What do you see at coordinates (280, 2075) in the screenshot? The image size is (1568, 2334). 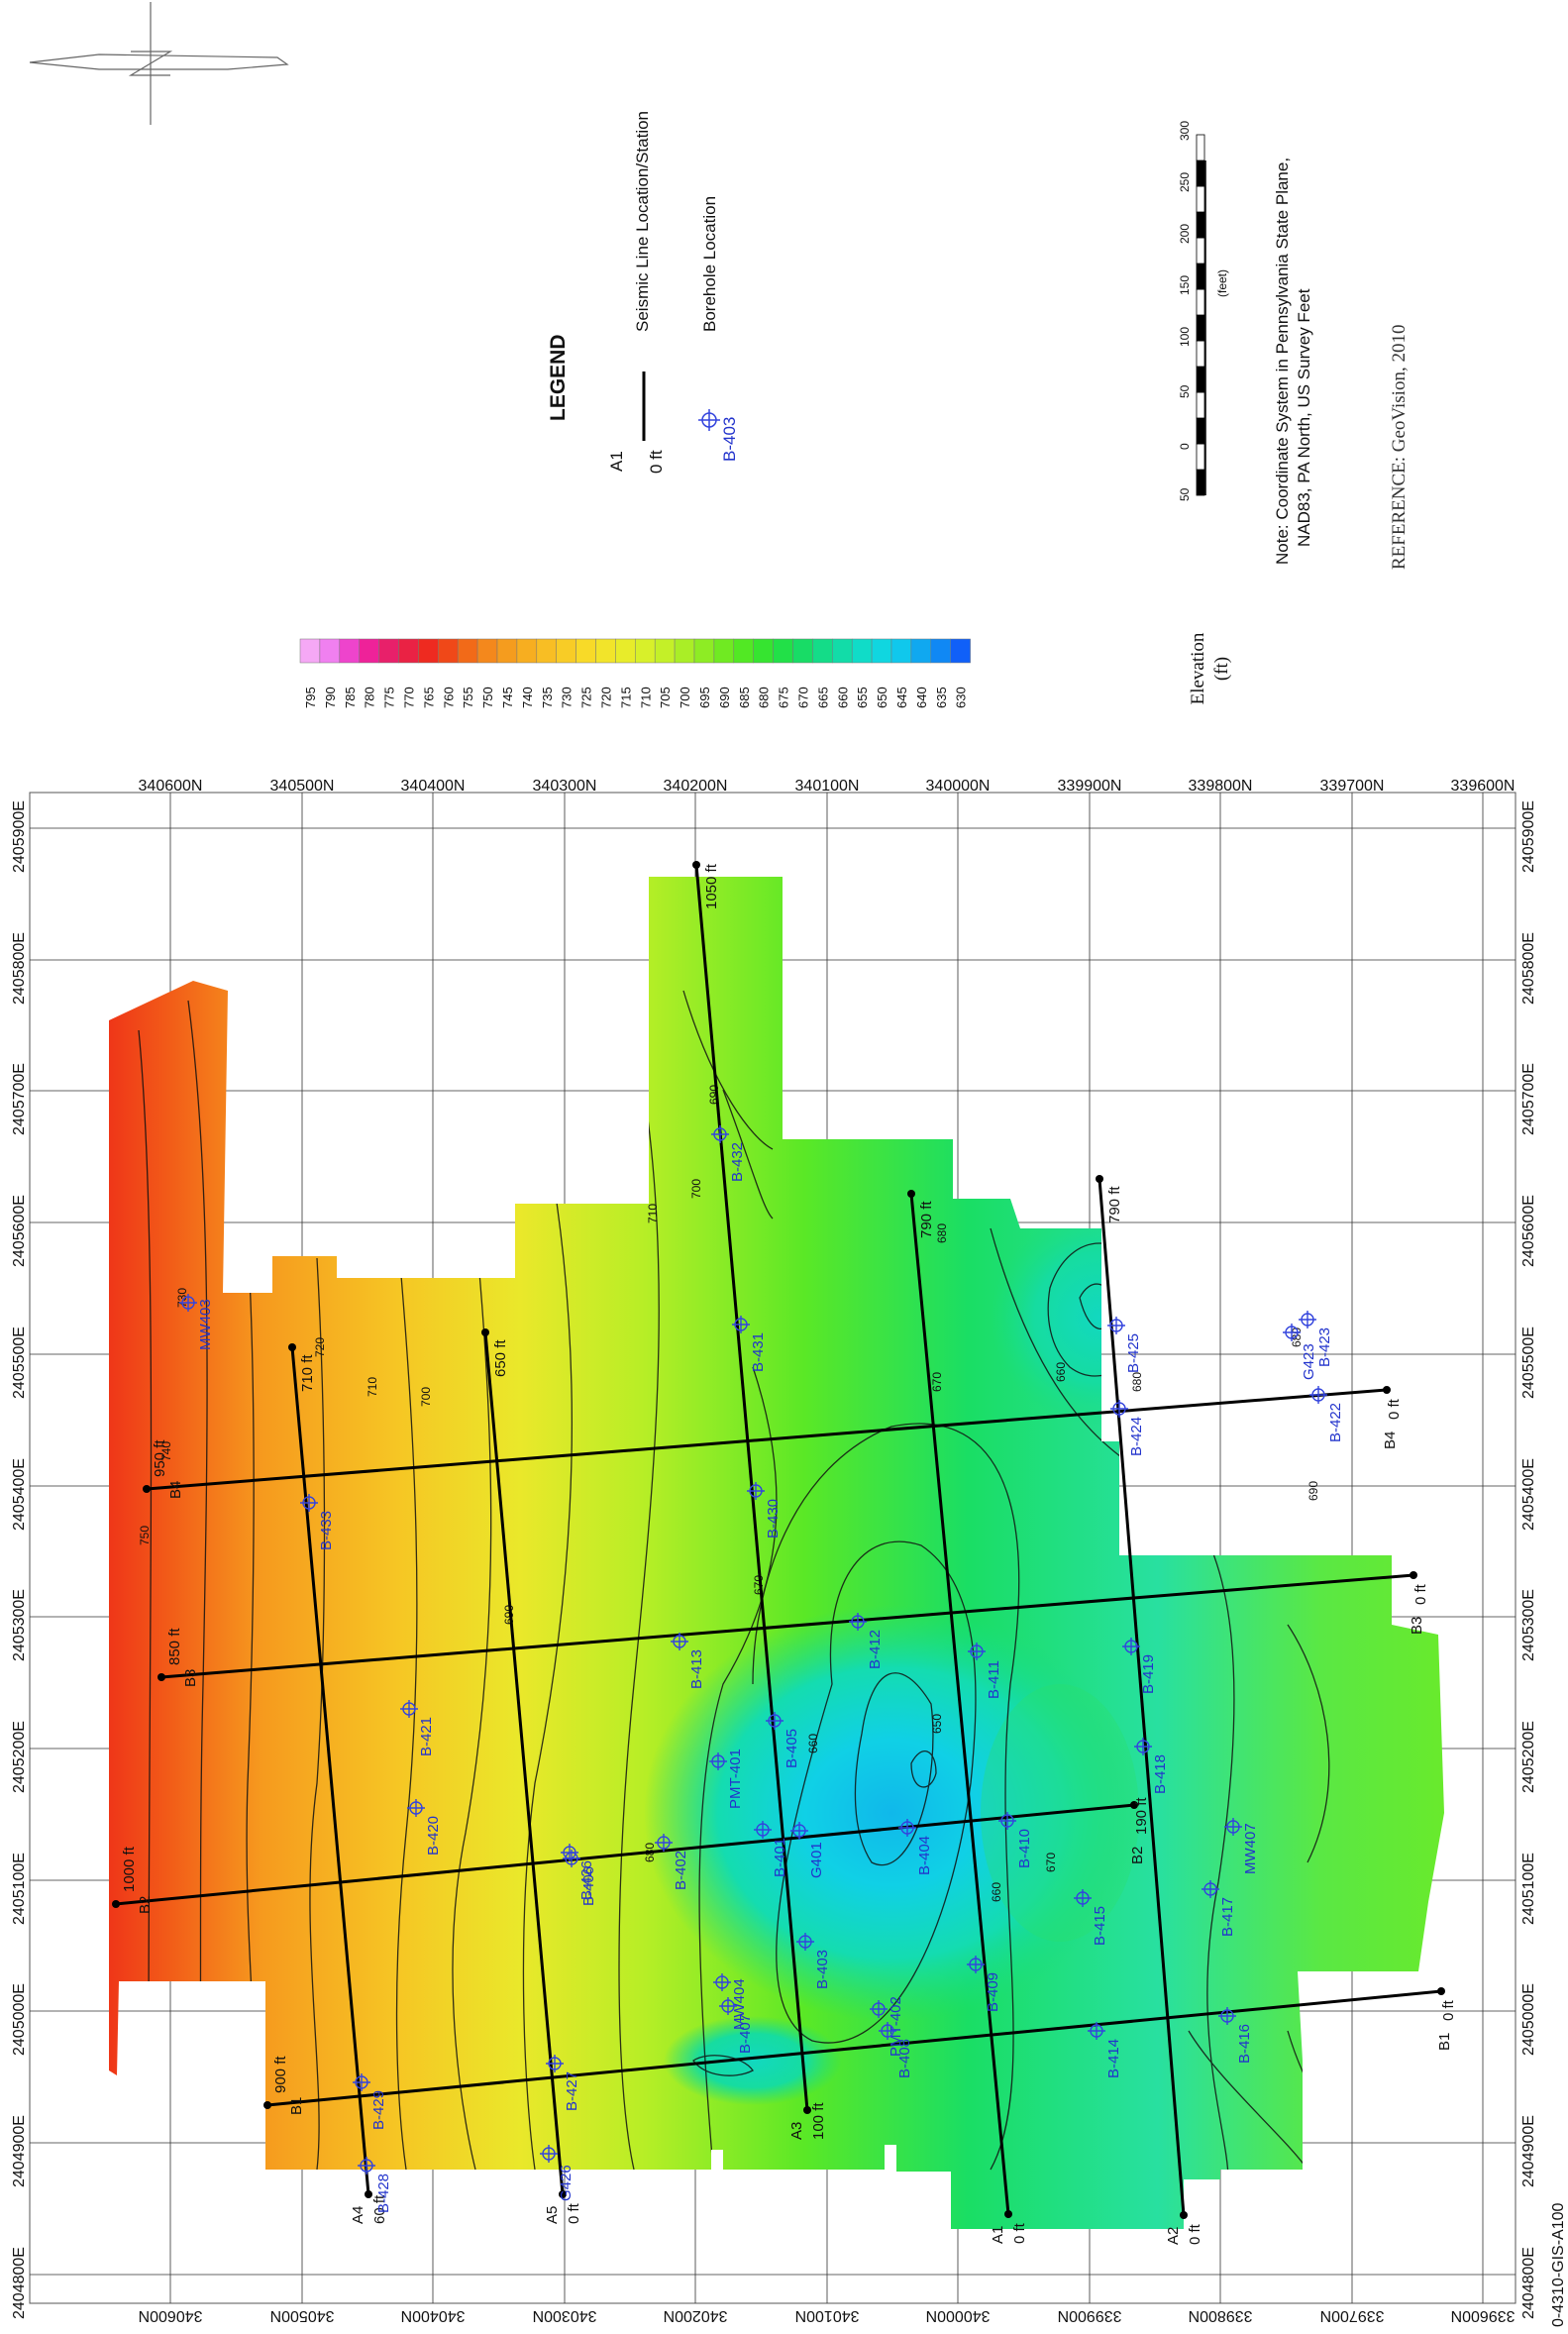 I see `seismic-station-end: 900 ft` at bounding box center [280, 2075].